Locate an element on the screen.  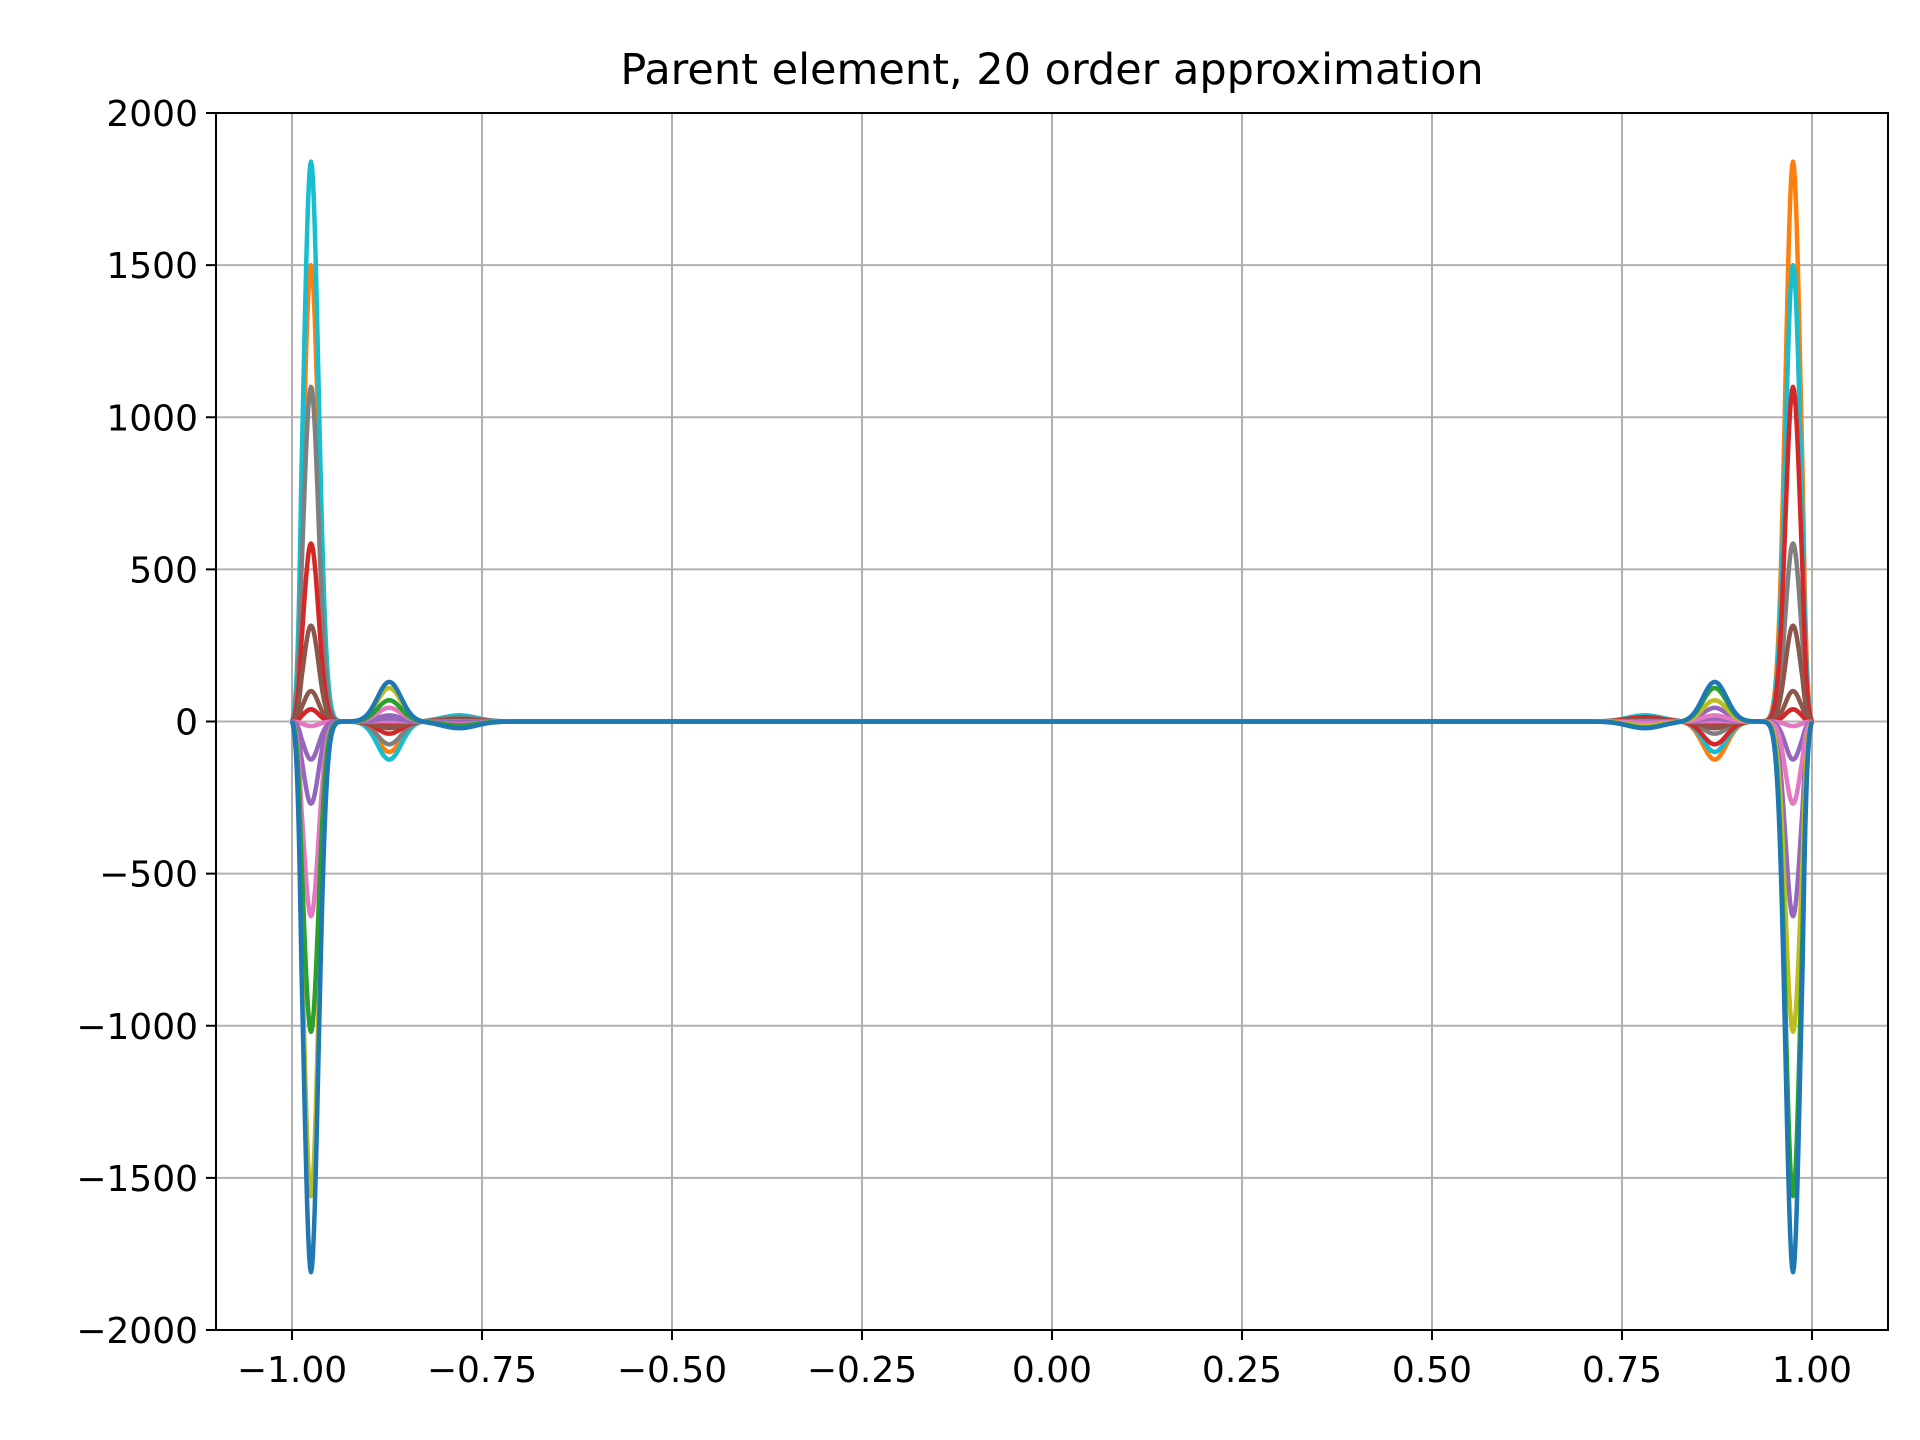
x-tick-label: −0.75 is located at coordinates (482, 1370).